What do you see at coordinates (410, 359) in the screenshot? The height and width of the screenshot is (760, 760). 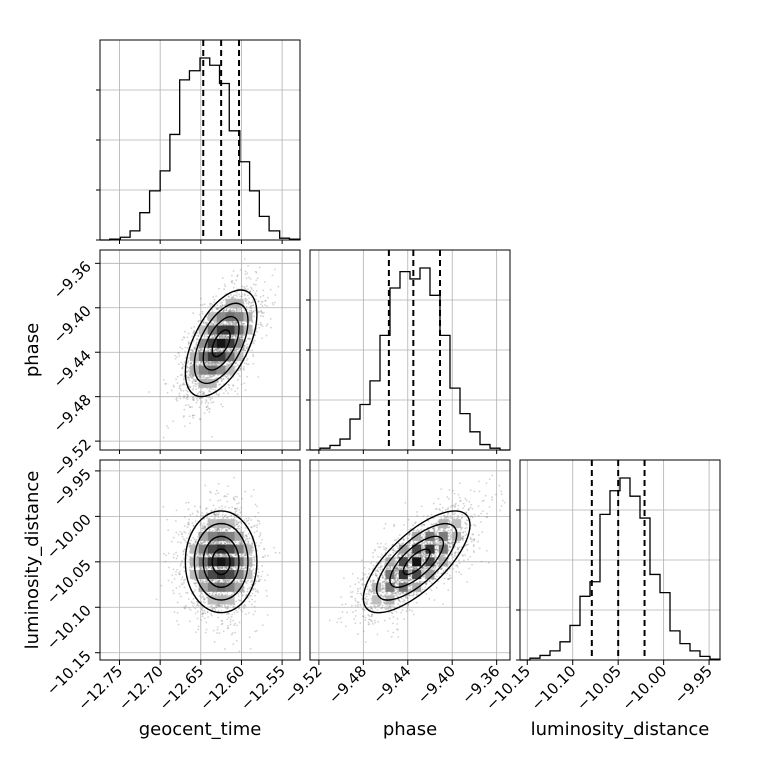 I see `histogram-phase` at bounding box center [410, 359].